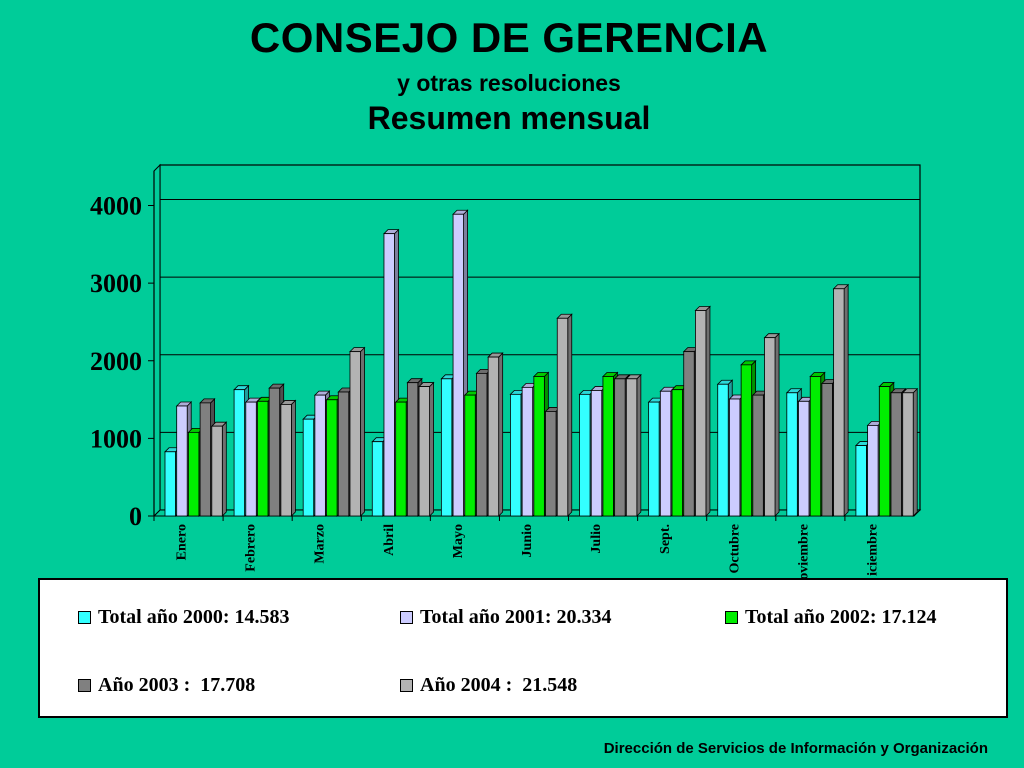  Describe the element at coordinates (458, 541) in the screenshot. I see `x-tick-label: Mayo` at that location.